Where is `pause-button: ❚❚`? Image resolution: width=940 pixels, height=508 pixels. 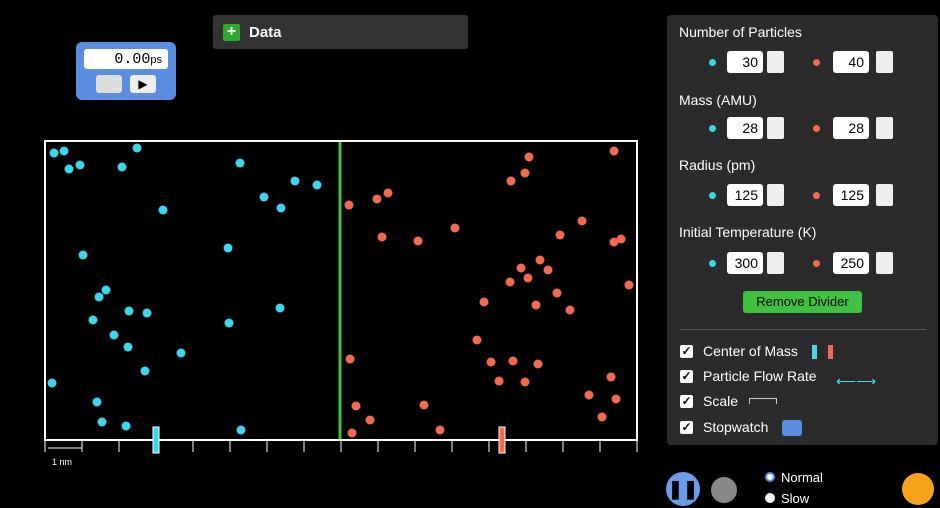
pause-button: ❚❚ is located at coordinates (683, 489).